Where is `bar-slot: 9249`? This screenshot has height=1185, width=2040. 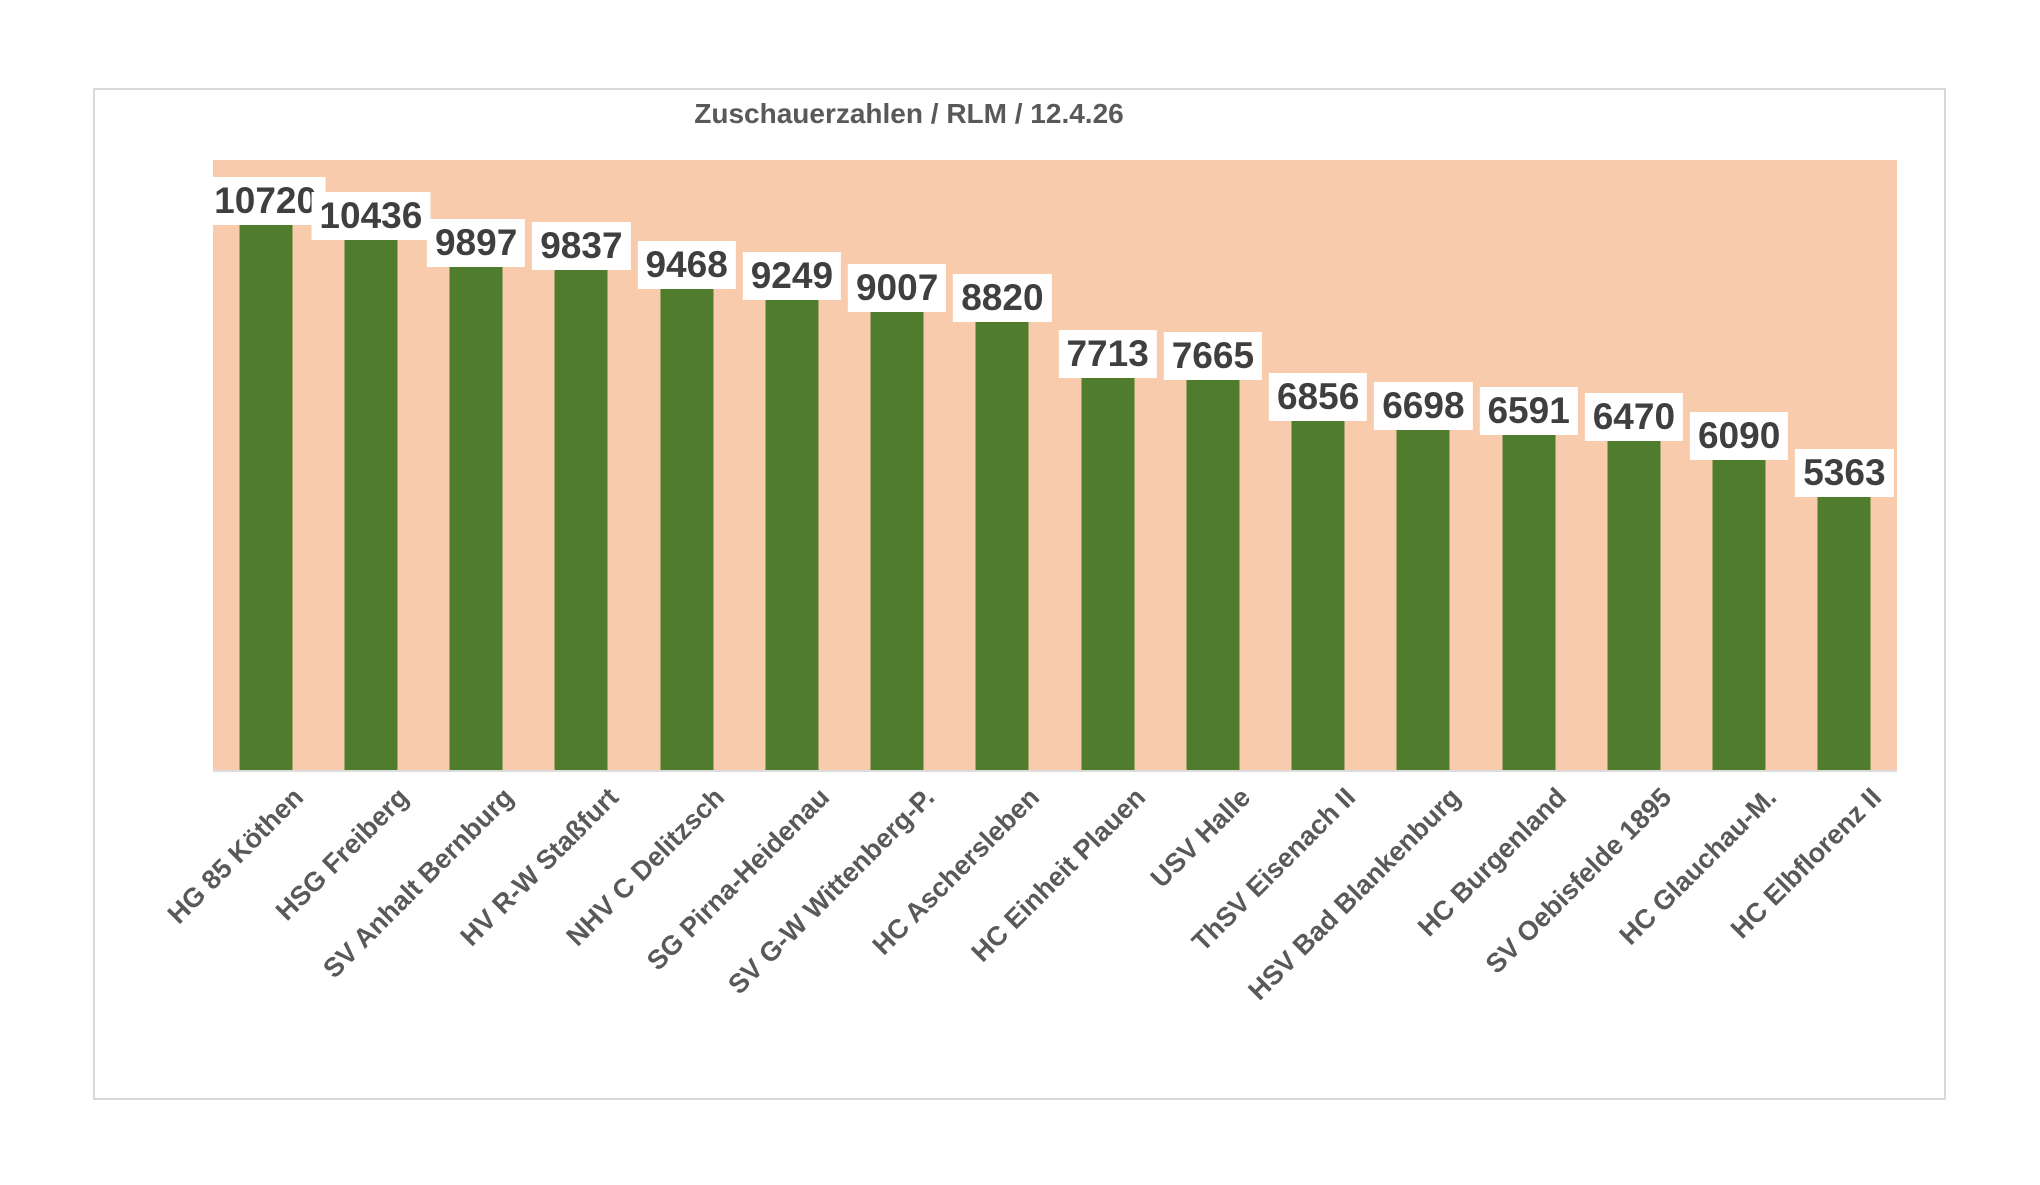
bar-slot: 9249 is located at coordinates (791, 465).